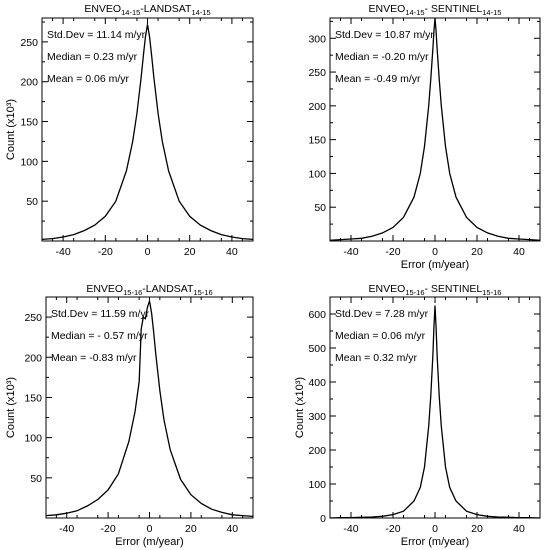 The width and height of the screenshot is (550, 550). I want to click on chart-title: ENVEO15-16-LANDSAT15-16, so click(149, 290).